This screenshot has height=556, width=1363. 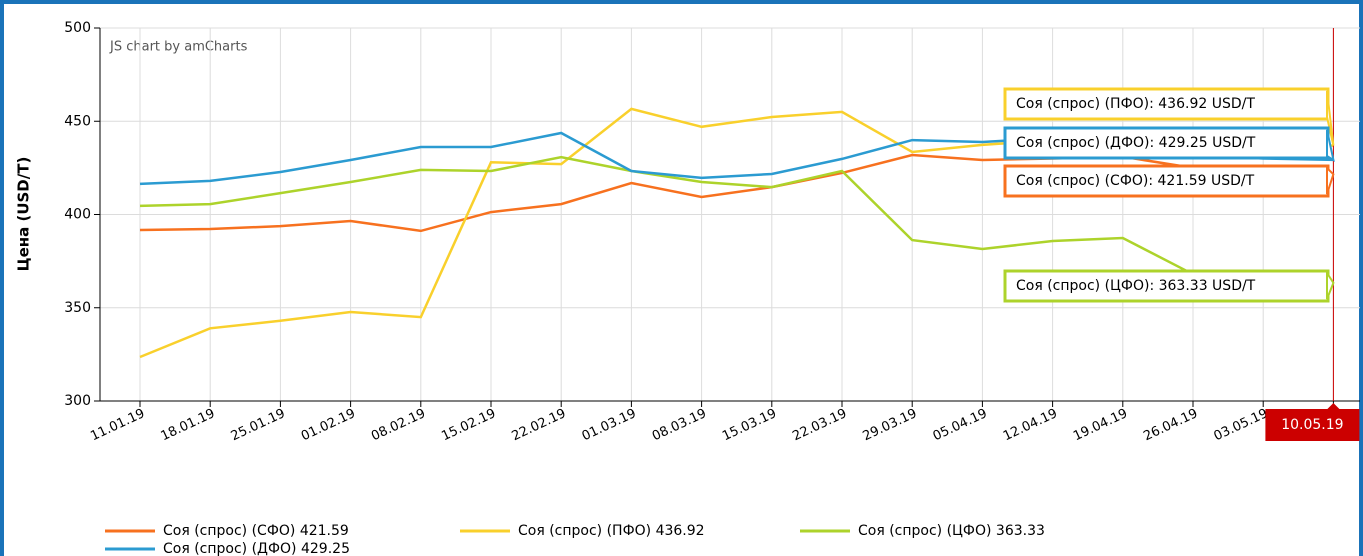 I want to click on balloon-label: Соя (спрос) (ЦФО): 363.33 USD/T, so click(x=1136, y=286).